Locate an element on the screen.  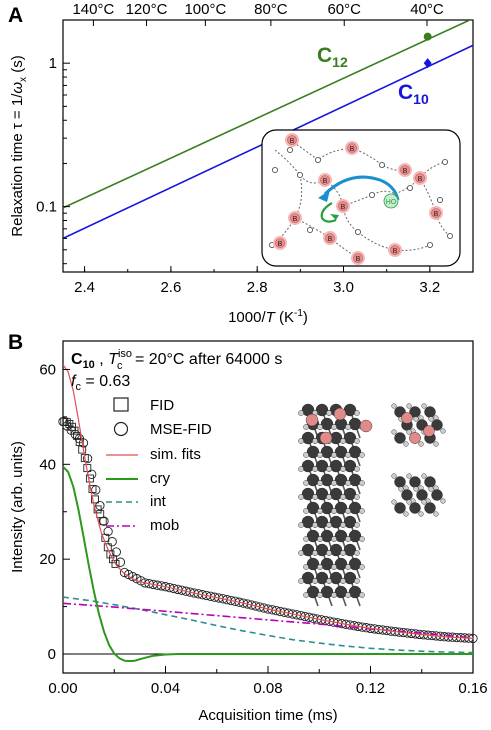
rotation-arrowhead-green is located at coordinates (334, 217).